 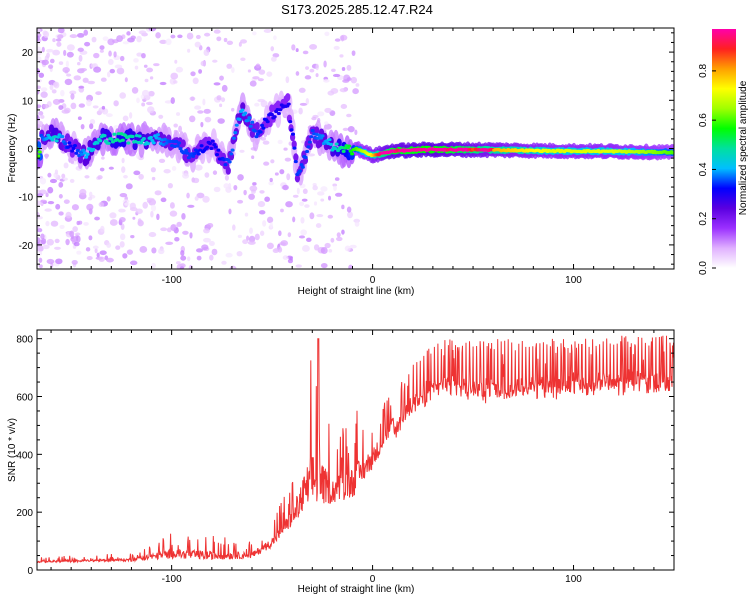 I want to click on colorbar-gradient, so click(x=724, y=148).